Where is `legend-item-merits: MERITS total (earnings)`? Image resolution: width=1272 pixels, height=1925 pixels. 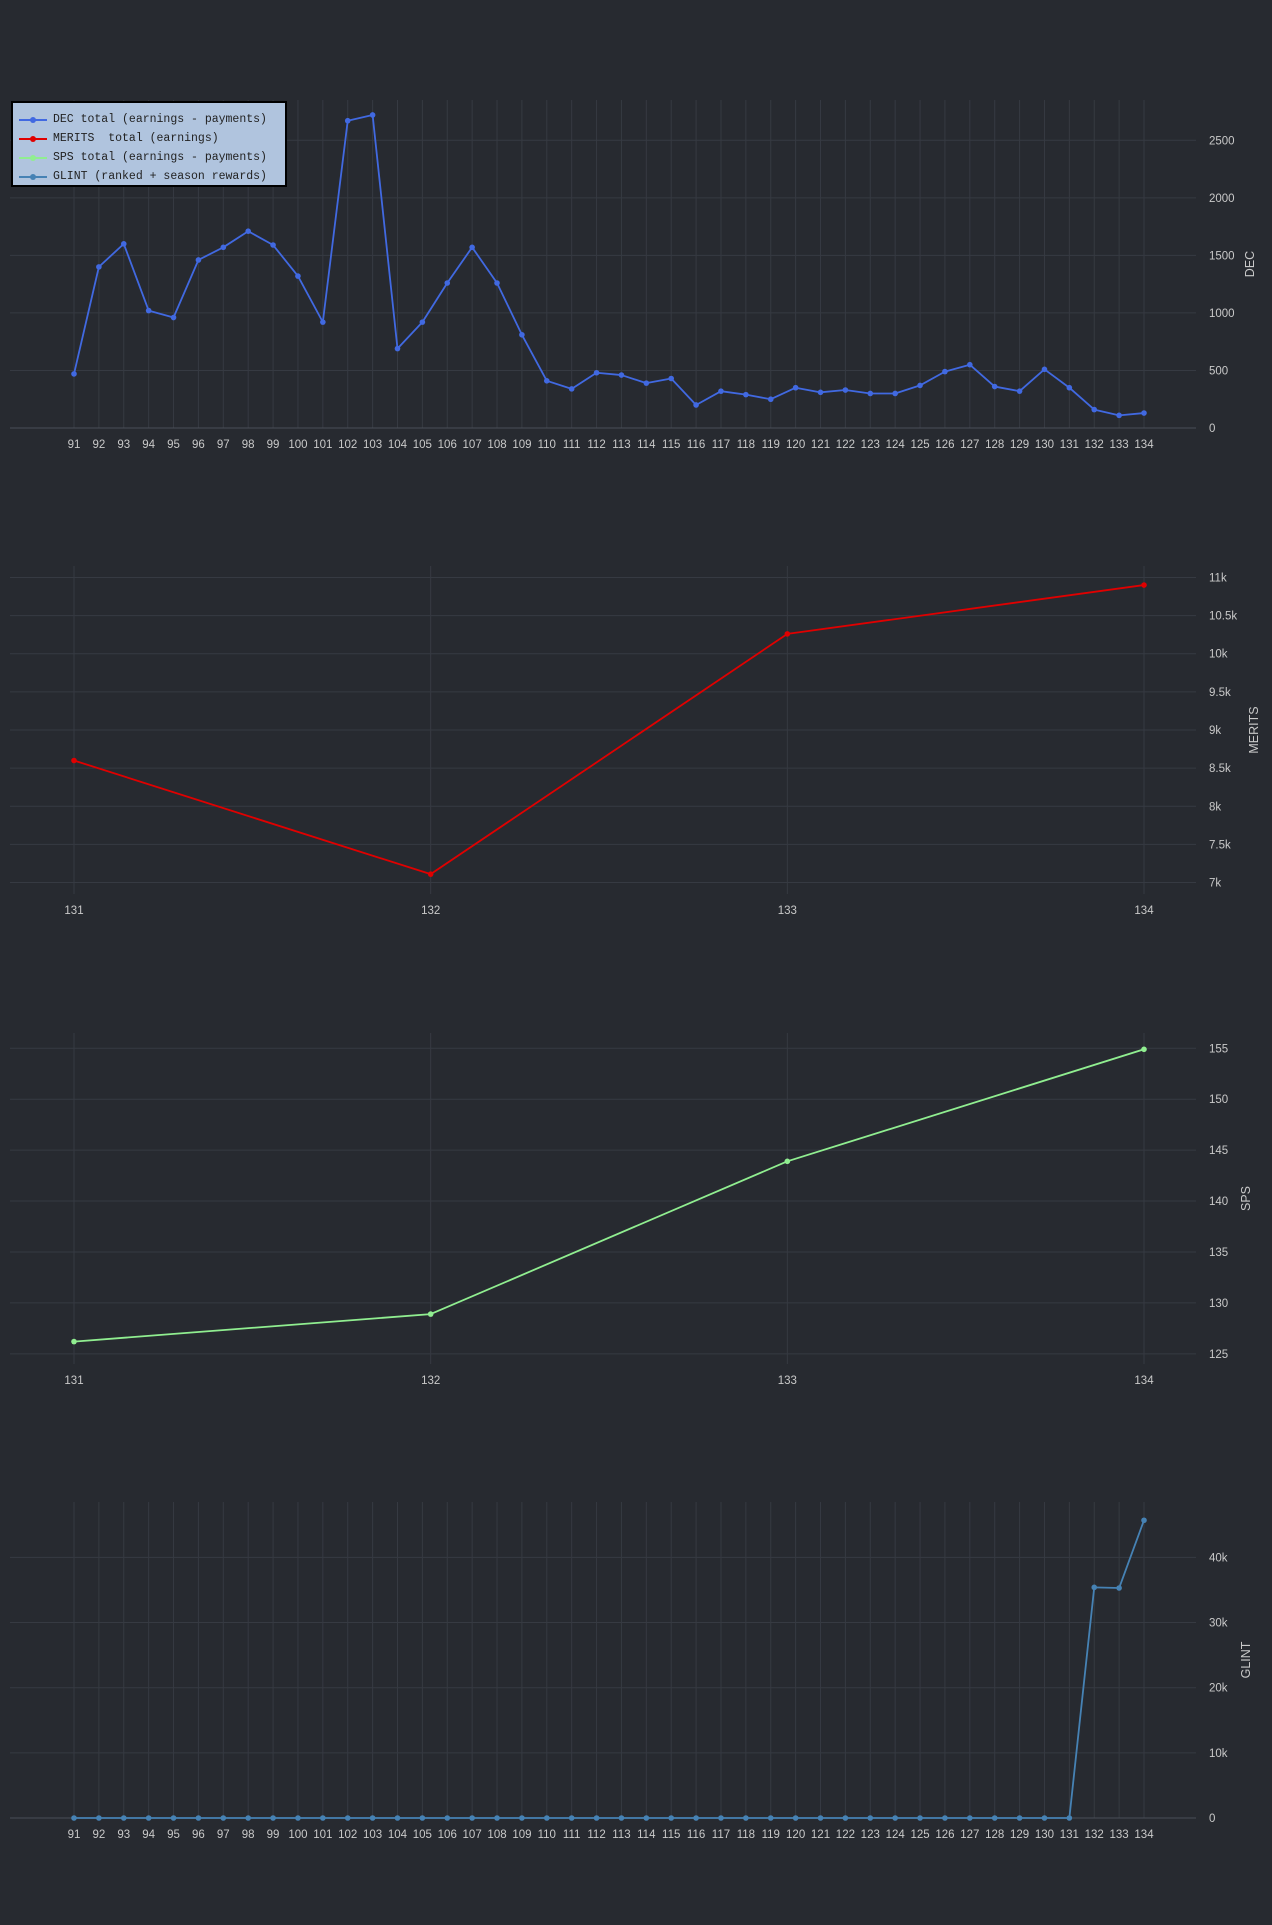 legend-item-merits: MERITS total (earnings) is located at coordinates (152, 138).